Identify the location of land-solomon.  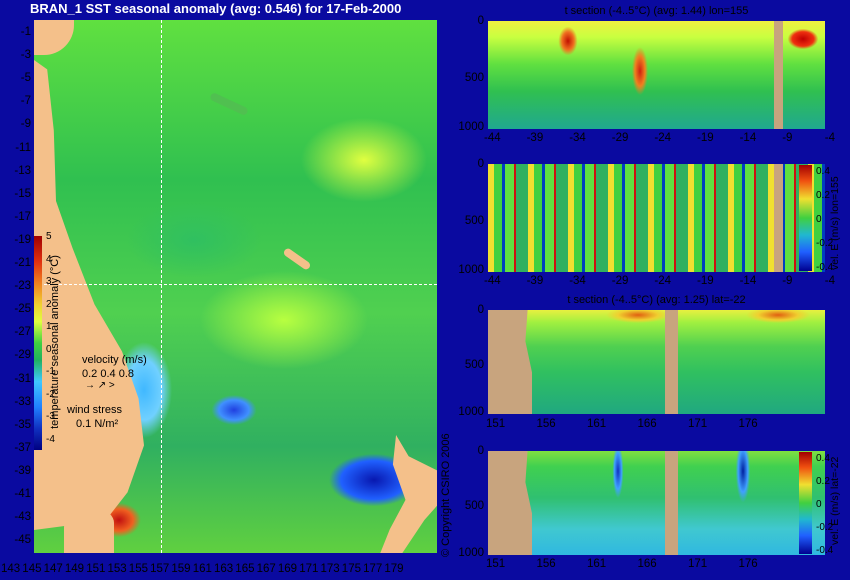
(229, 104).